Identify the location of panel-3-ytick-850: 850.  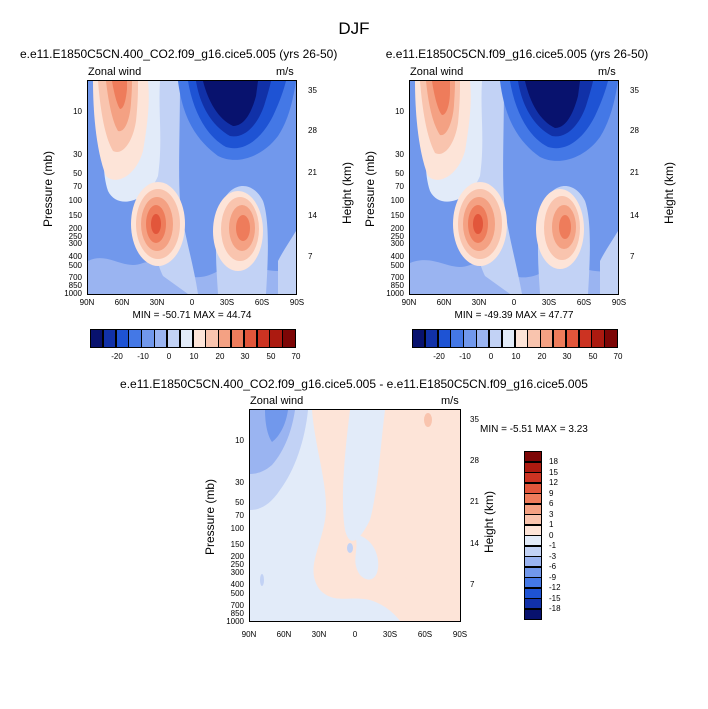
(237, 613).